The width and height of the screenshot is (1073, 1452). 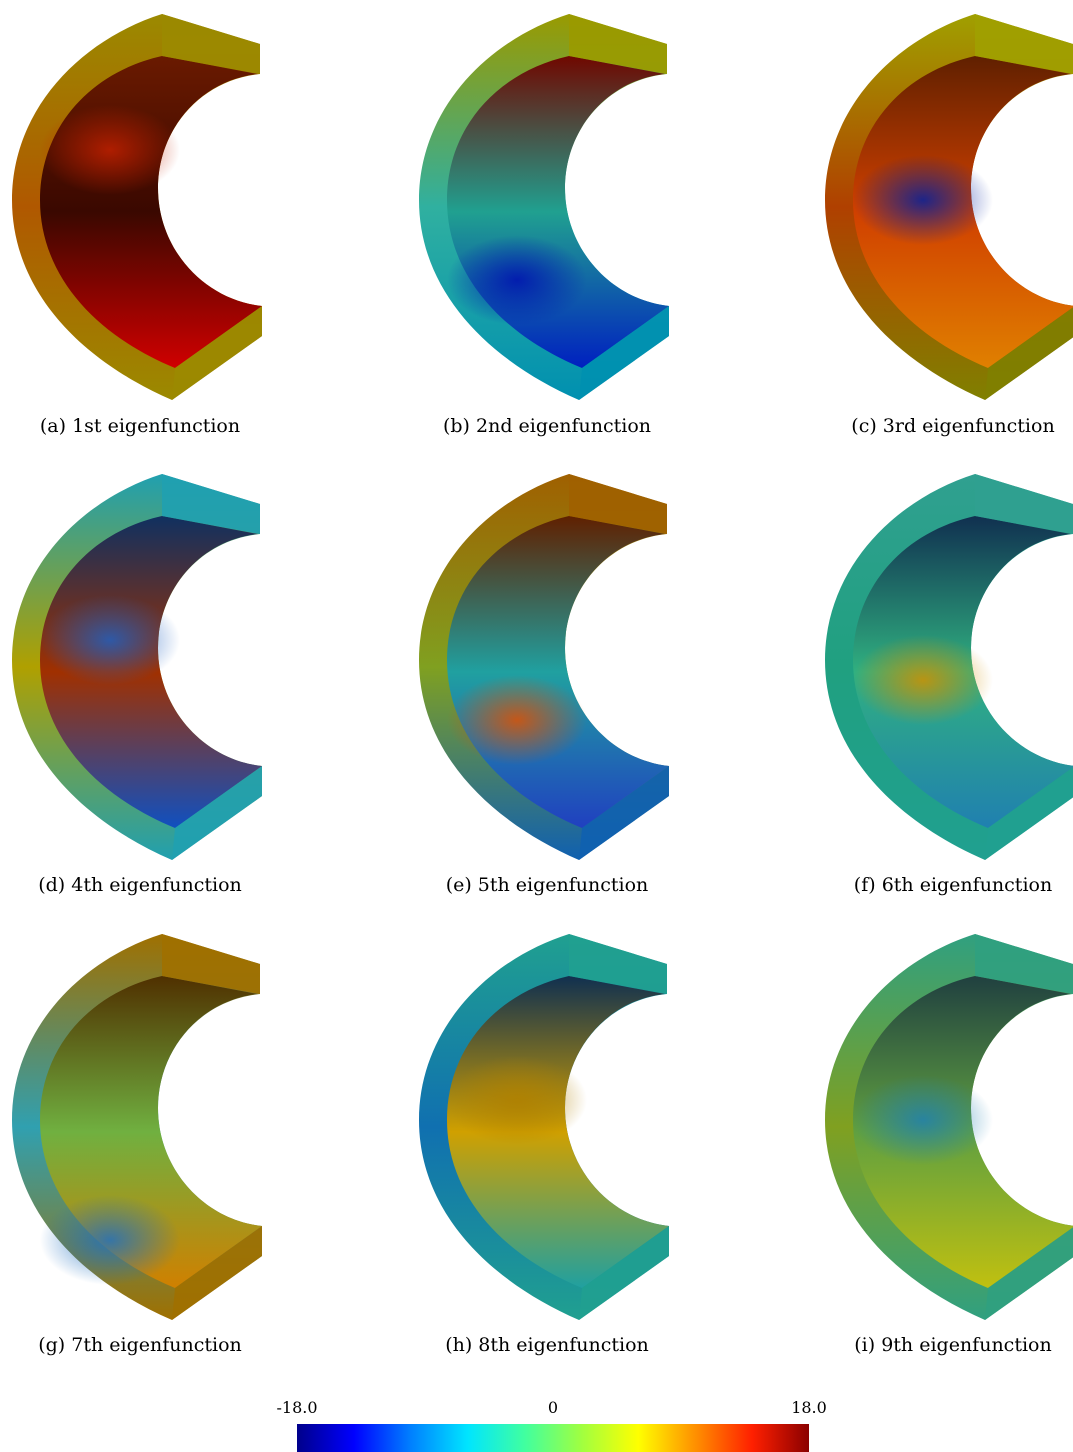 I want to click on colorbar: -18.0 0 18.0, so click(x=551, y=1425).